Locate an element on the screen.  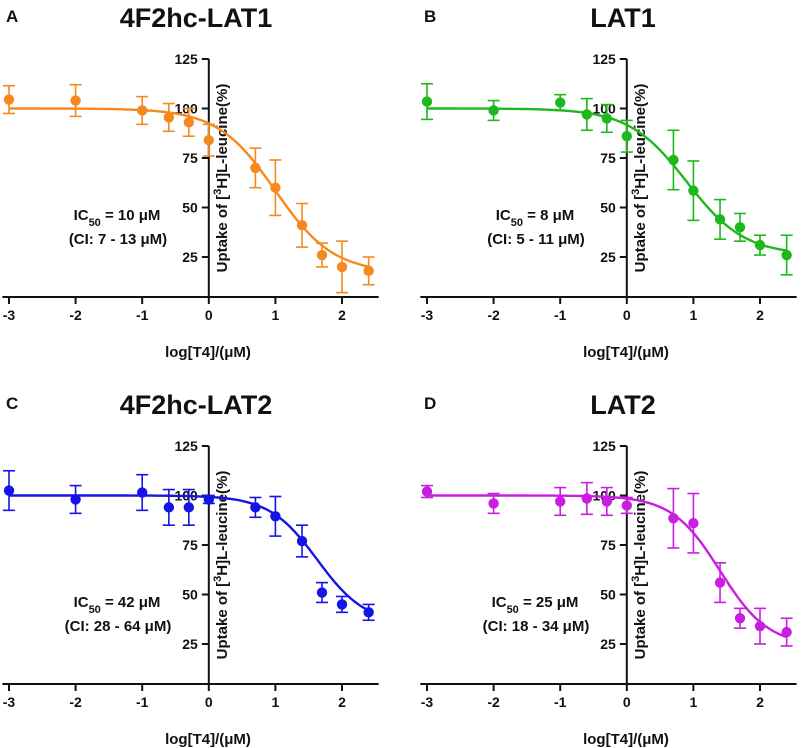
panel-title: 4F2hc-LAT2 is located at coordinates (196, 405).